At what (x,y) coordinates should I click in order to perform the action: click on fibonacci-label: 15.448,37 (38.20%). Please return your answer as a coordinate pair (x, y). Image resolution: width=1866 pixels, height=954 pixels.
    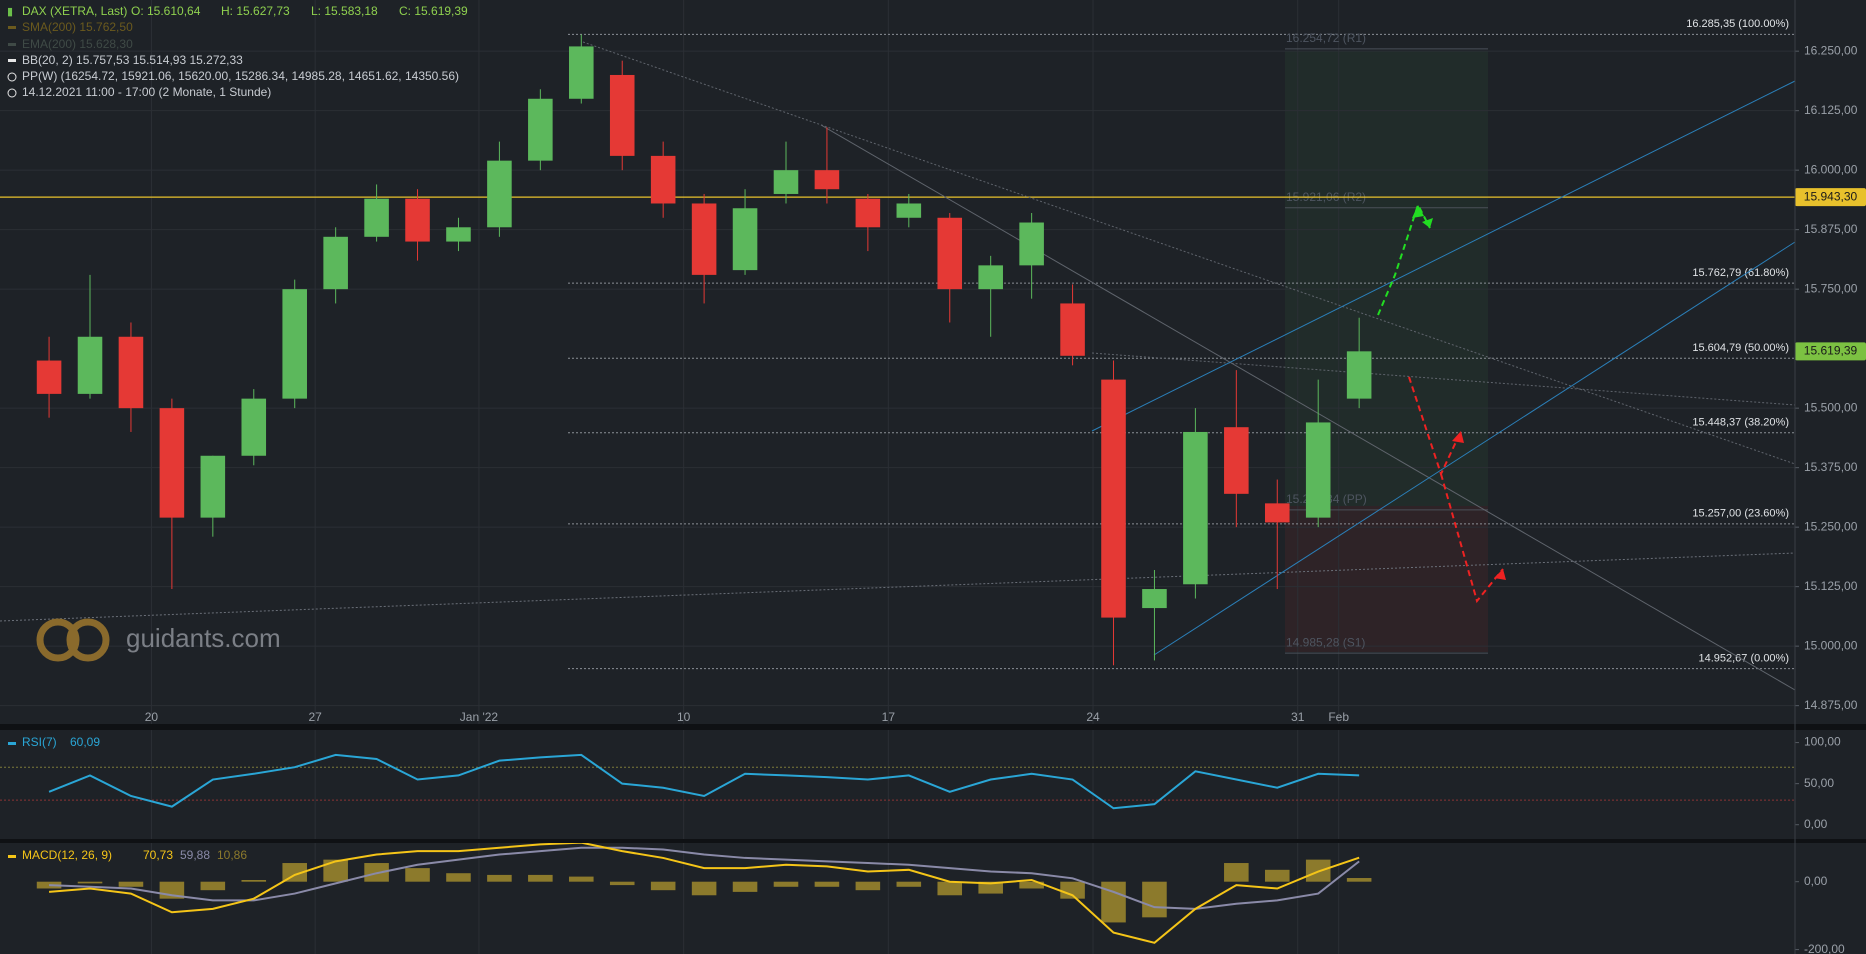
    Looking at the image, I should click on (1740, 423).